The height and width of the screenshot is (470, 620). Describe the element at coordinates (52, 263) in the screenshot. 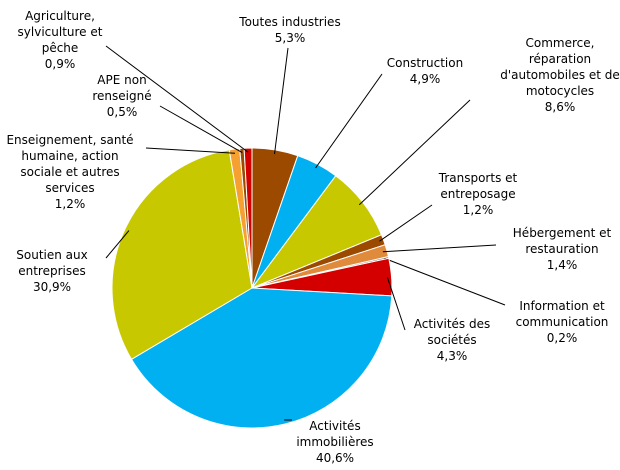

I see `category-label: Soutien aux entreprises` at that location.